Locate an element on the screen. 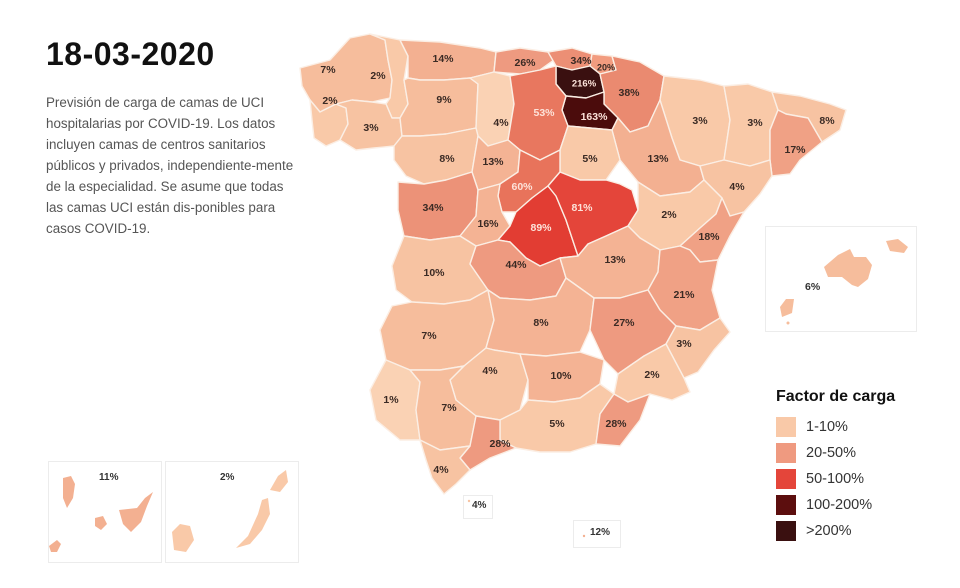 This screenshot has width=960, height=588. label-cantabria: 26% is located at coordinates (525, 63).